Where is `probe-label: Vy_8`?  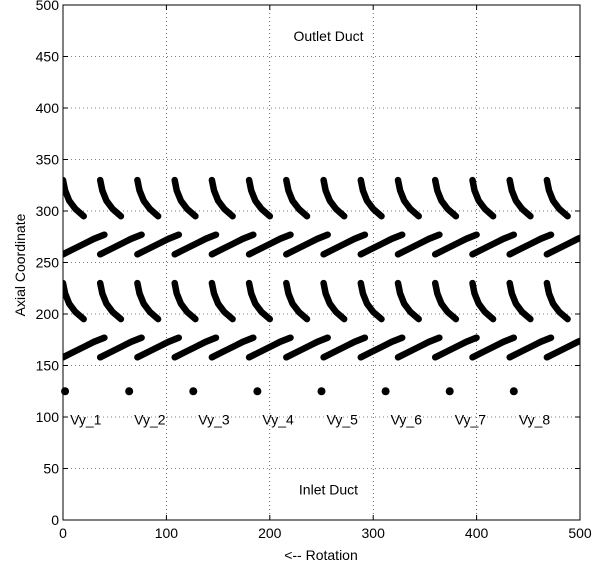
probe-label: Vy_8 is located at coordinates (535, 419).